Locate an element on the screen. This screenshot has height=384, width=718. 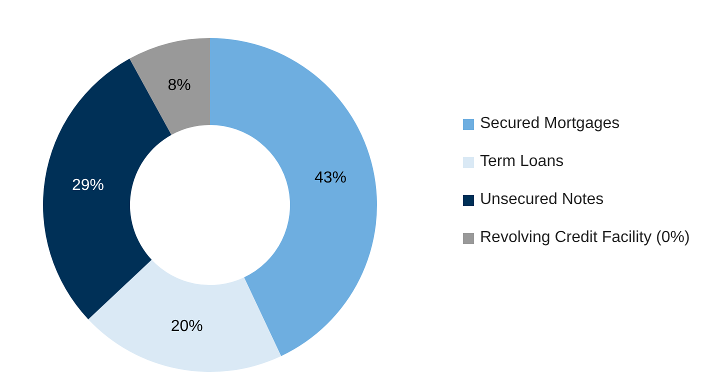
legend-label: Unsecured Notes is located at coordinates (542, 200).